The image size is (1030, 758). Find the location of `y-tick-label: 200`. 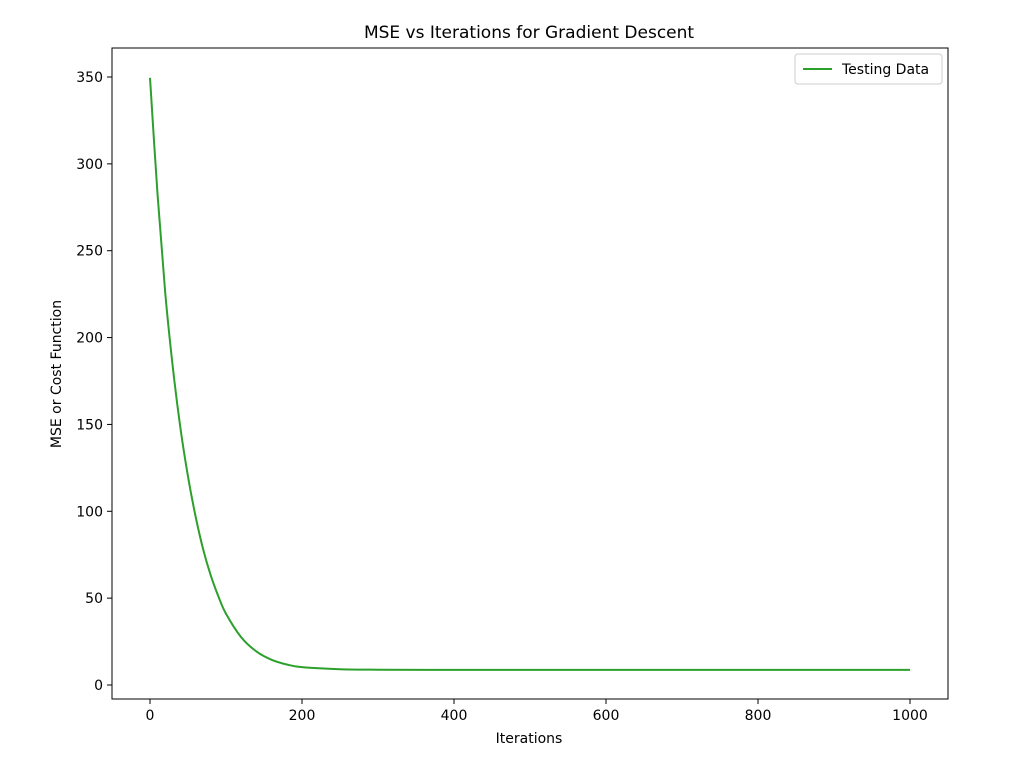

y-tick-label: 200 is located at coordinates (89, 339).